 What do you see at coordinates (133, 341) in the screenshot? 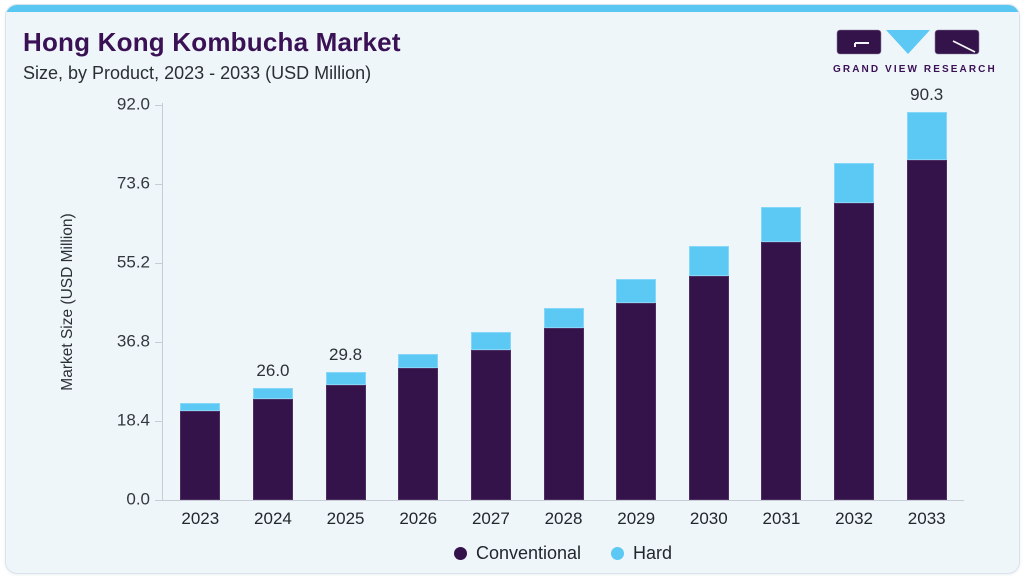
I see `y-tick-label: 36.8` at bounding box center [133, 341].